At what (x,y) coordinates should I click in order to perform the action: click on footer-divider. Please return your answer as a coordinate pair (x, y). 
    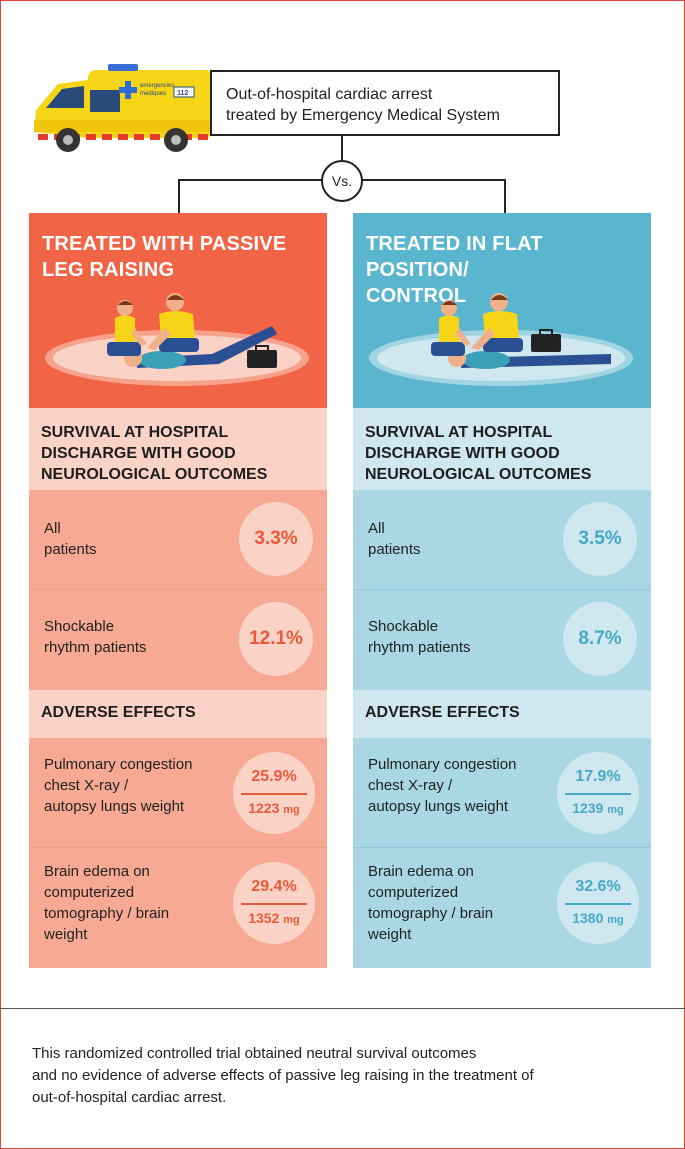
    Looking at the image, I should click on (342, 1008).